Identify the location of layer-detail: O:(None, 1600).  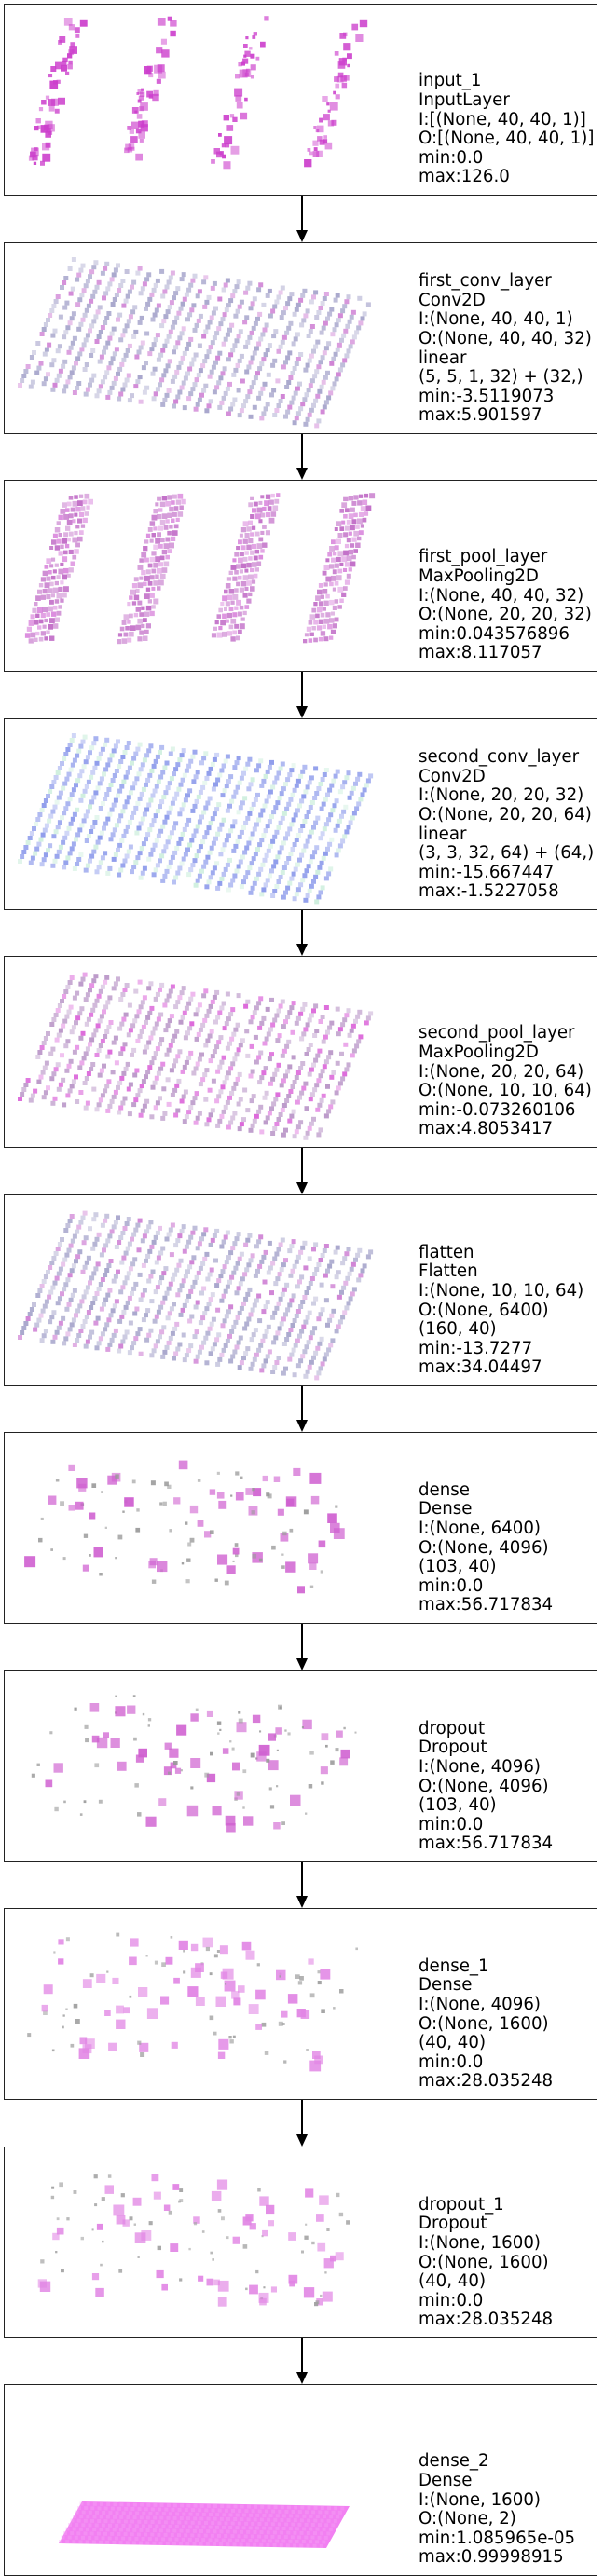
(484, 2023).